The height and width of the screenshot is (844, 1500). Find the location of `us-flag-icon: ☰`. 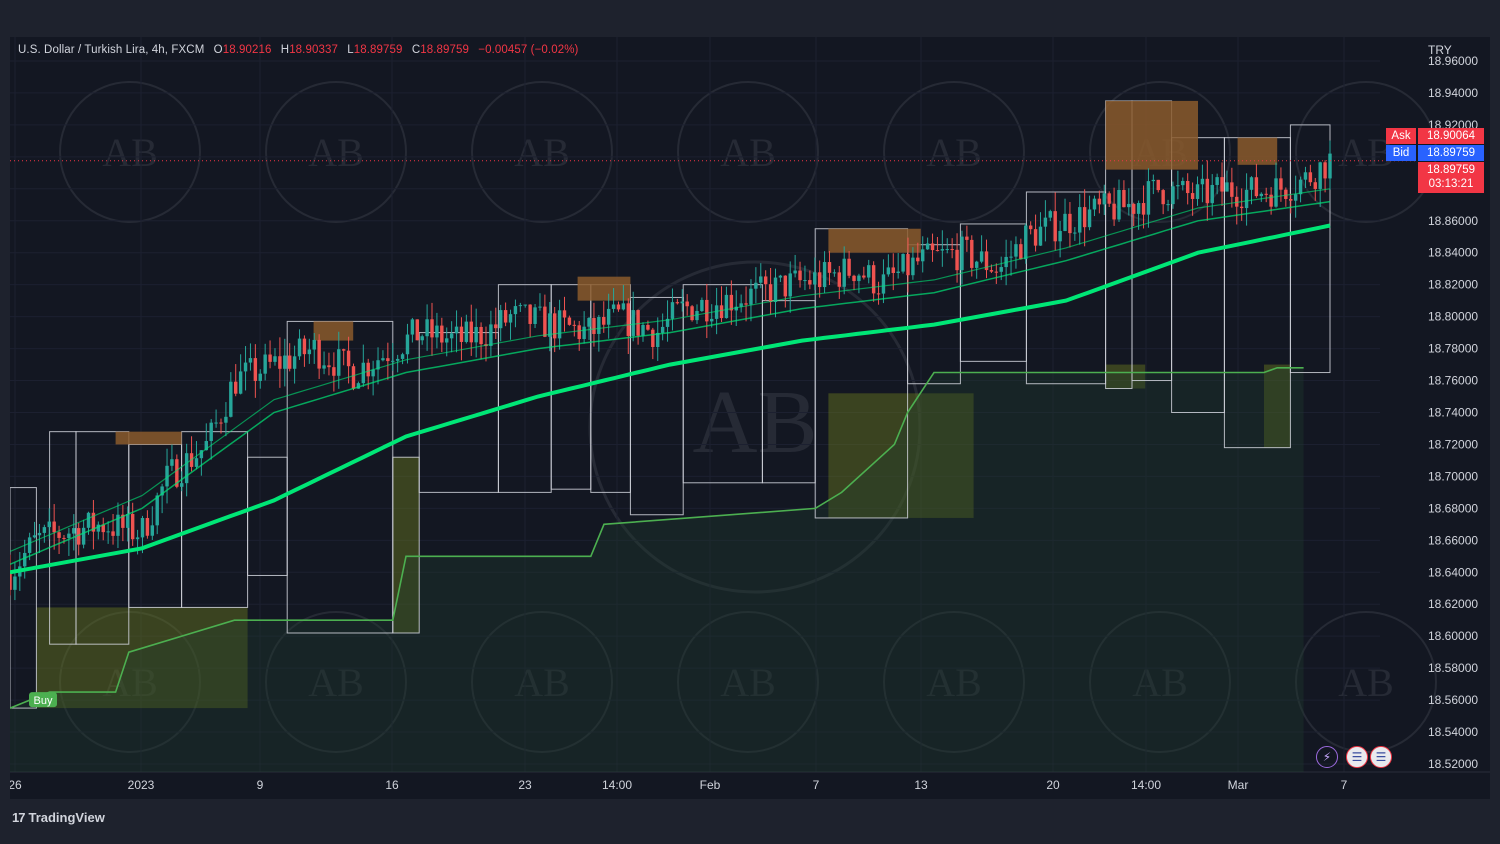

us-flag-icon: ☰ is located at coordinates (1357, 757).